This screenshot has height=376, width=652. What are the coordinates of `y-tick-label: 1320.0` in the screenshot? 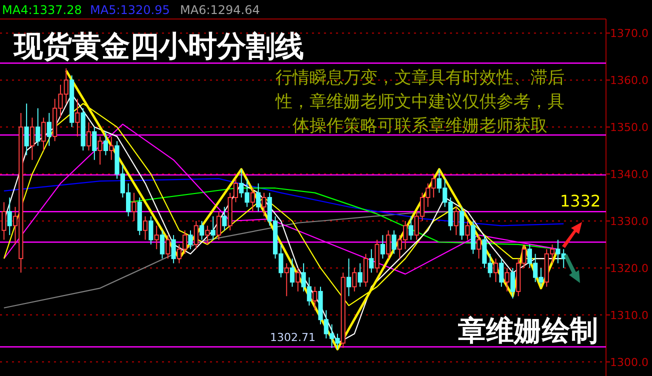 It's located at (629, 268).